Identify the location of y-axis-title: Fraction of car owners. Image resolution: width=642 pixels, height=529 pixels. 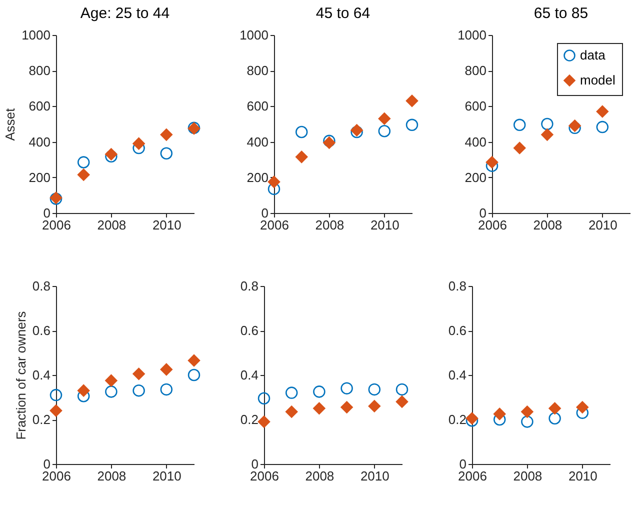
(20, 375).